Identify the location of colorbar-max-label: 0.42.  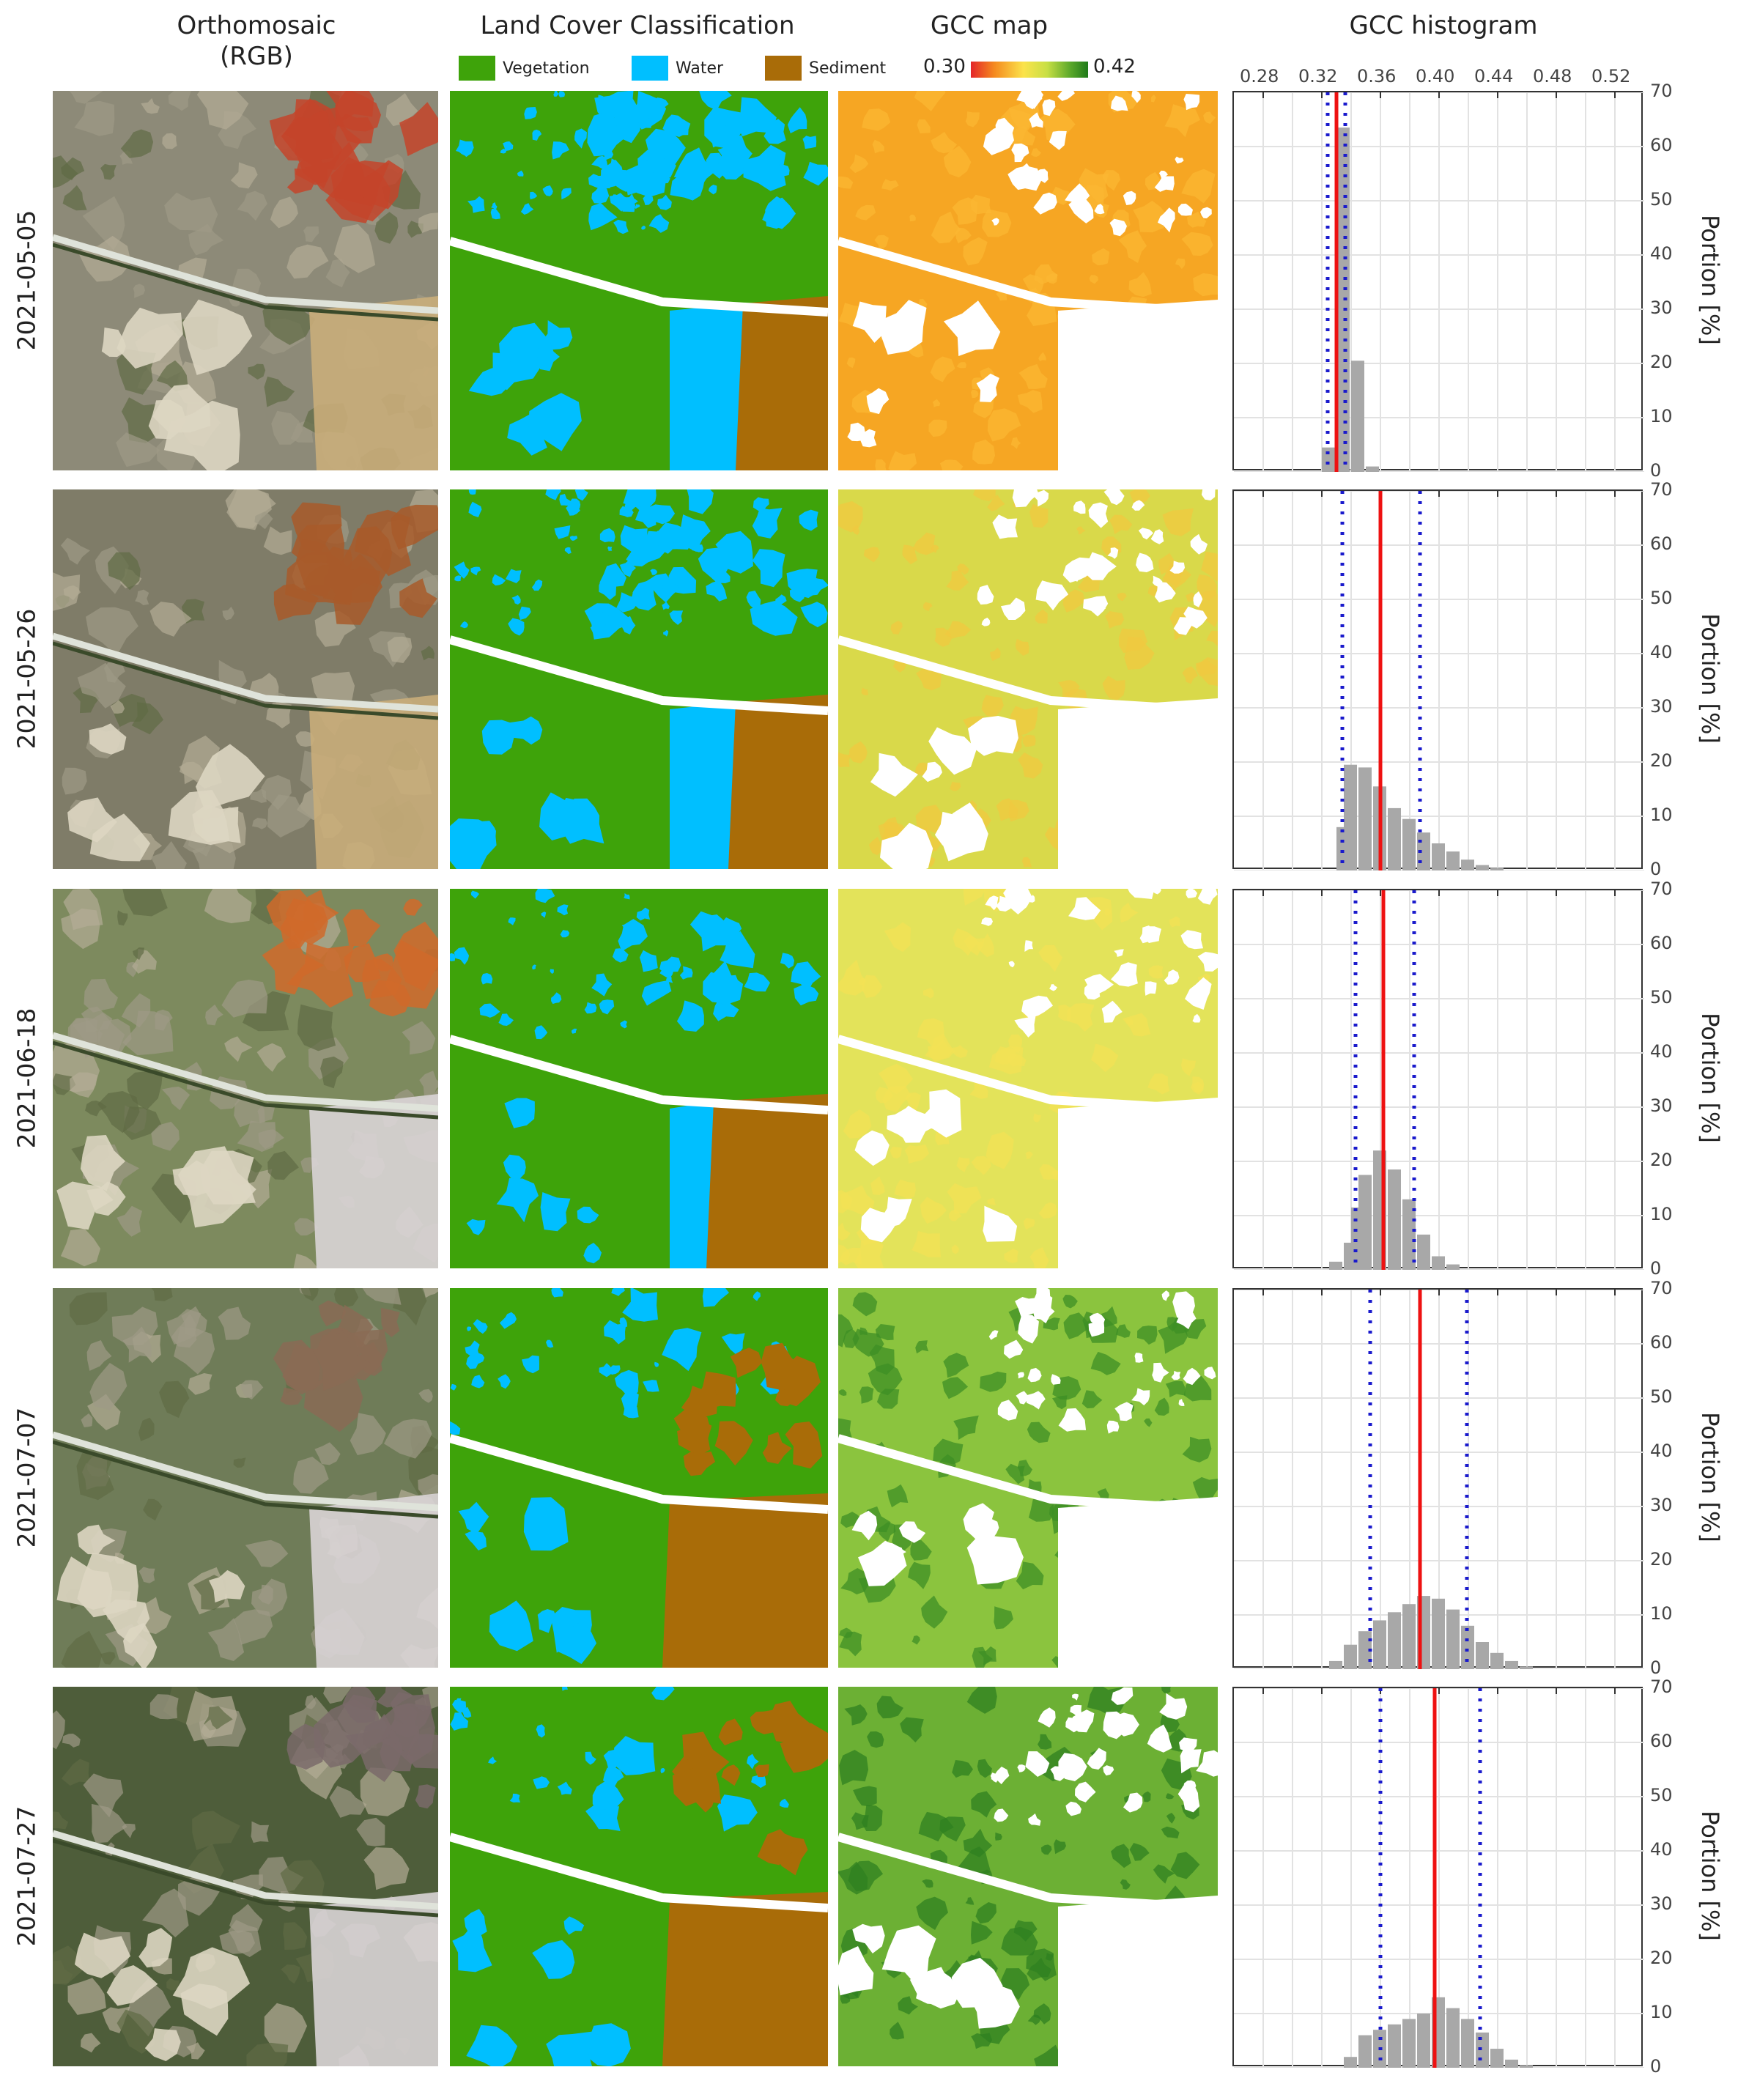
(1114, 67).